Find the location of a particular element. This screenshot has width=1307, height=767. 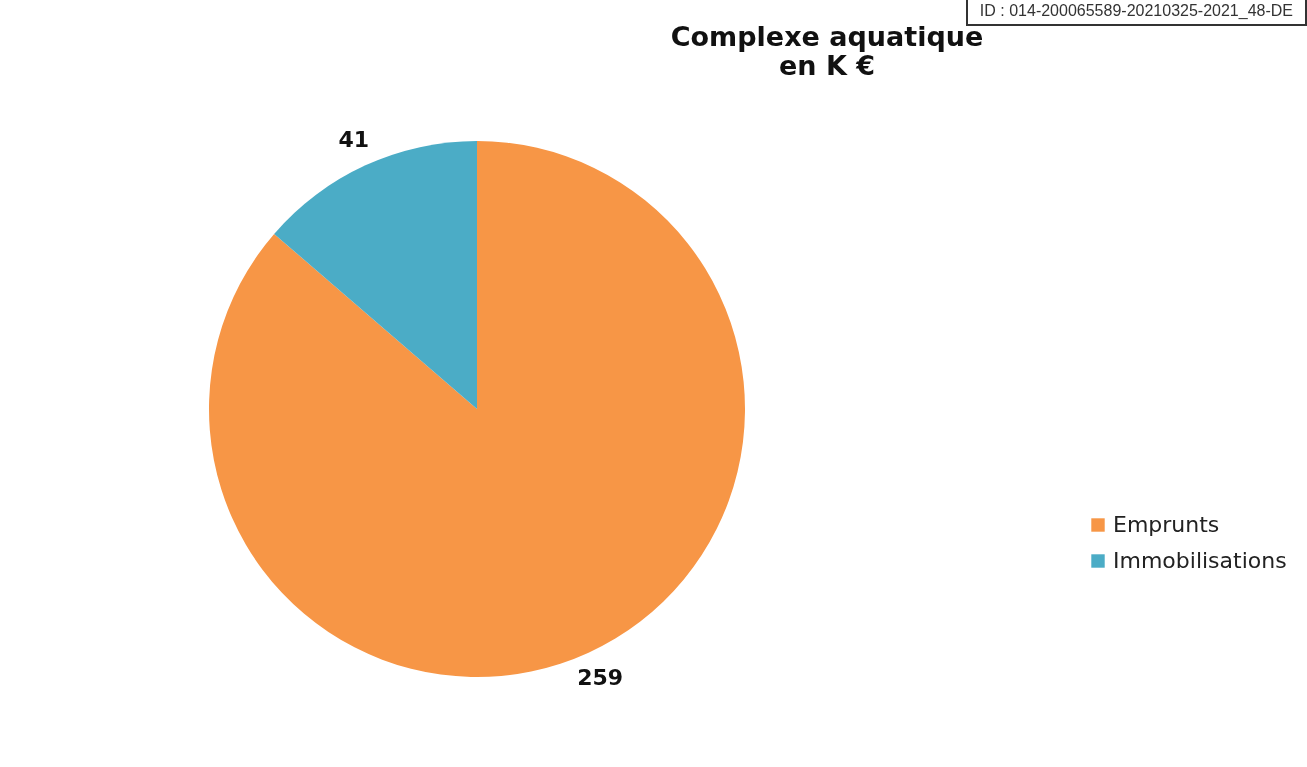

data-label: 259 is located at coordinates (600, 678).